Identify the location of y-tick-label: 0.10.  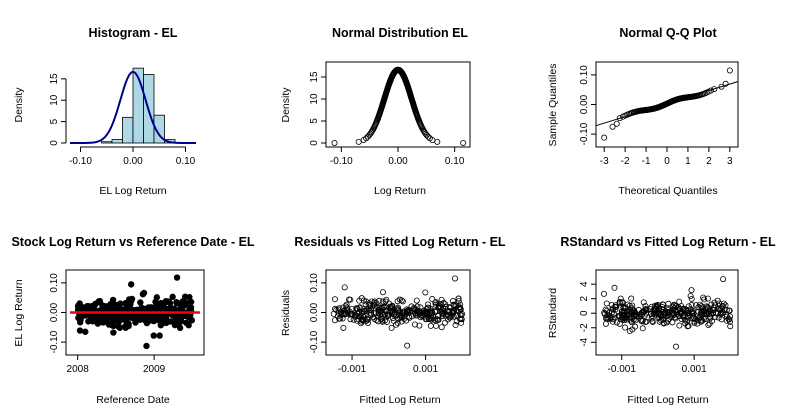
(314, 283).